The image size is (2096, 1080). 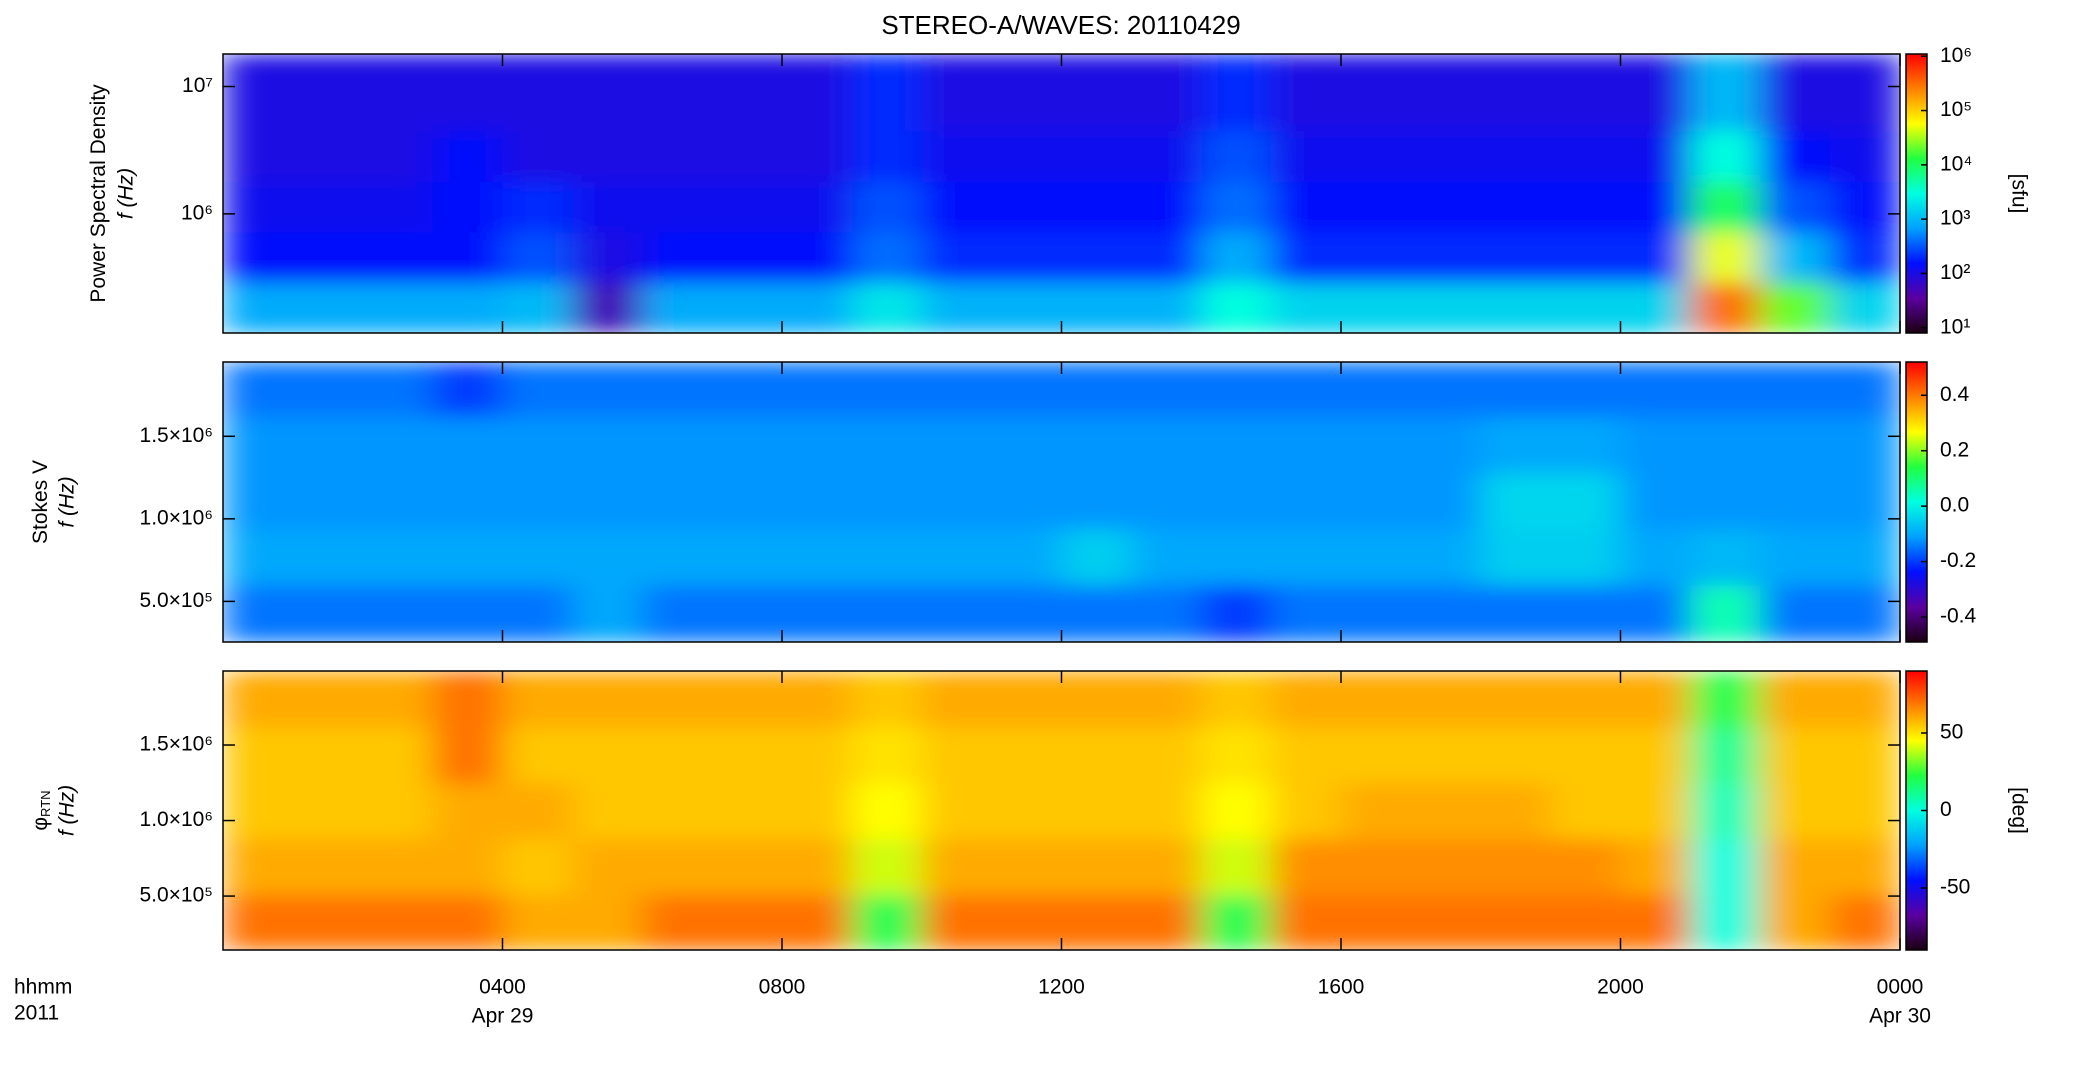 I want to click on colorbar-tick-label: -50, so click(x=1955, y=887).